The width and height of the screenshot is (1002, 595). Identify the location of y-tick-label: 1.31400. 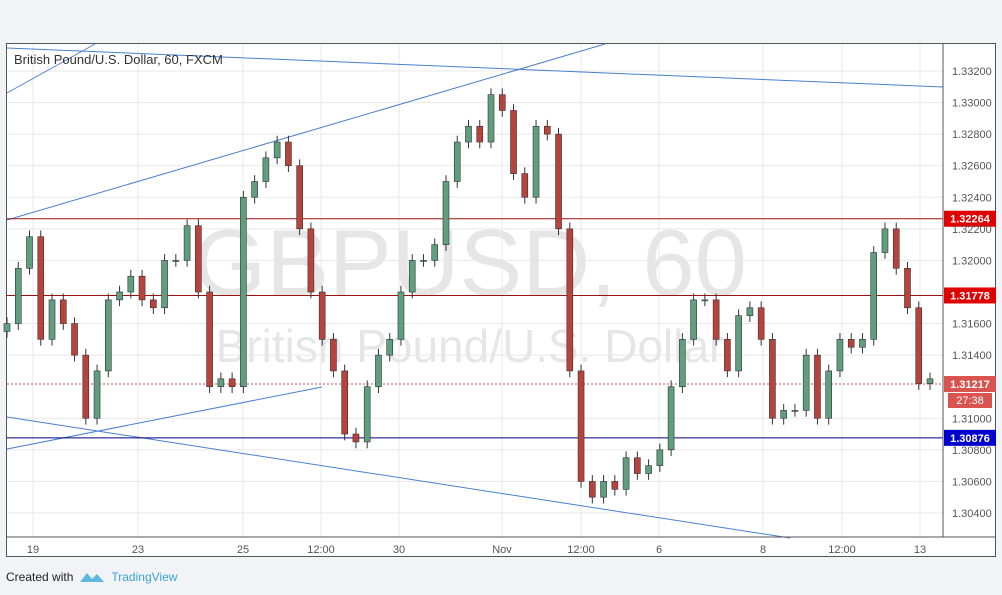
(972, 356).